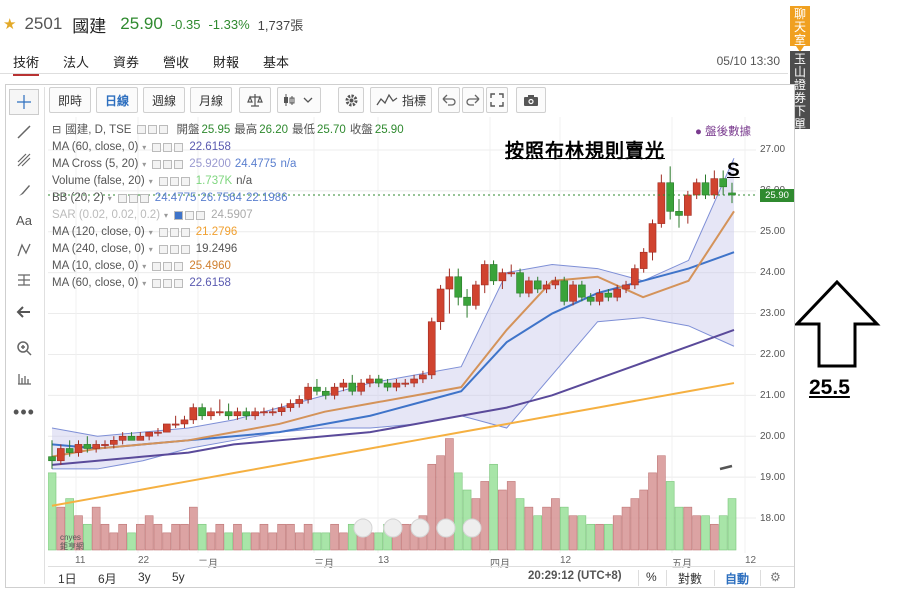 Image resolution: width=900 pixels, height=600 pixels. Describe the element at coordinates (24, 312) in the screenshot. I see `arrow-left-icon` at that location.